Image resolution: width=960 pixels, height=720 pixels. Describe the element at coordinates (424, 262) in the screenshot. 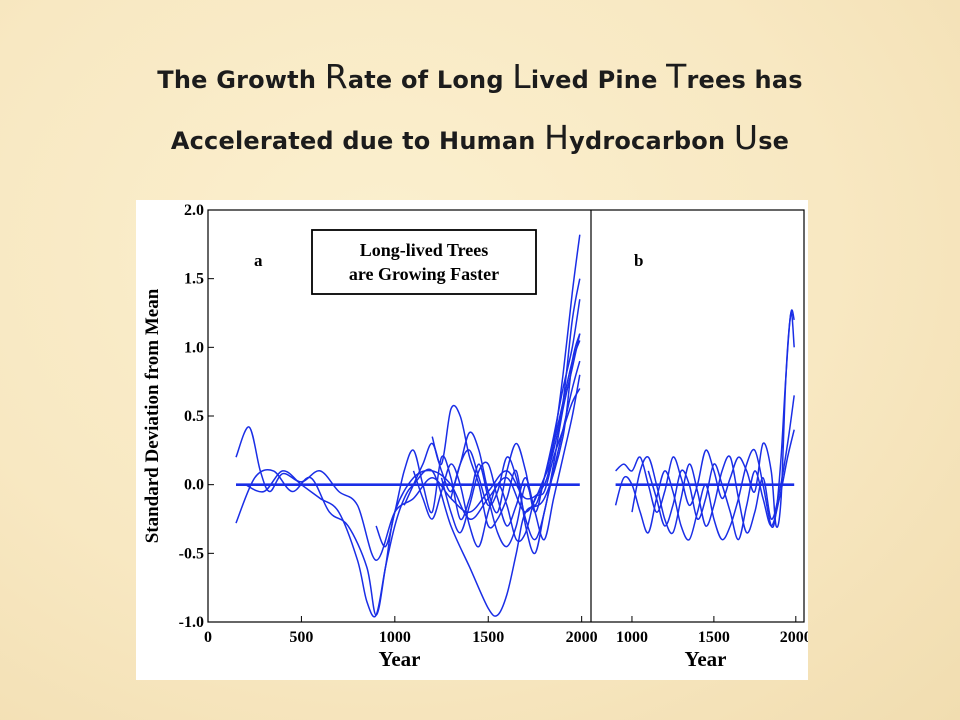

I see `annotation-box` at that location.